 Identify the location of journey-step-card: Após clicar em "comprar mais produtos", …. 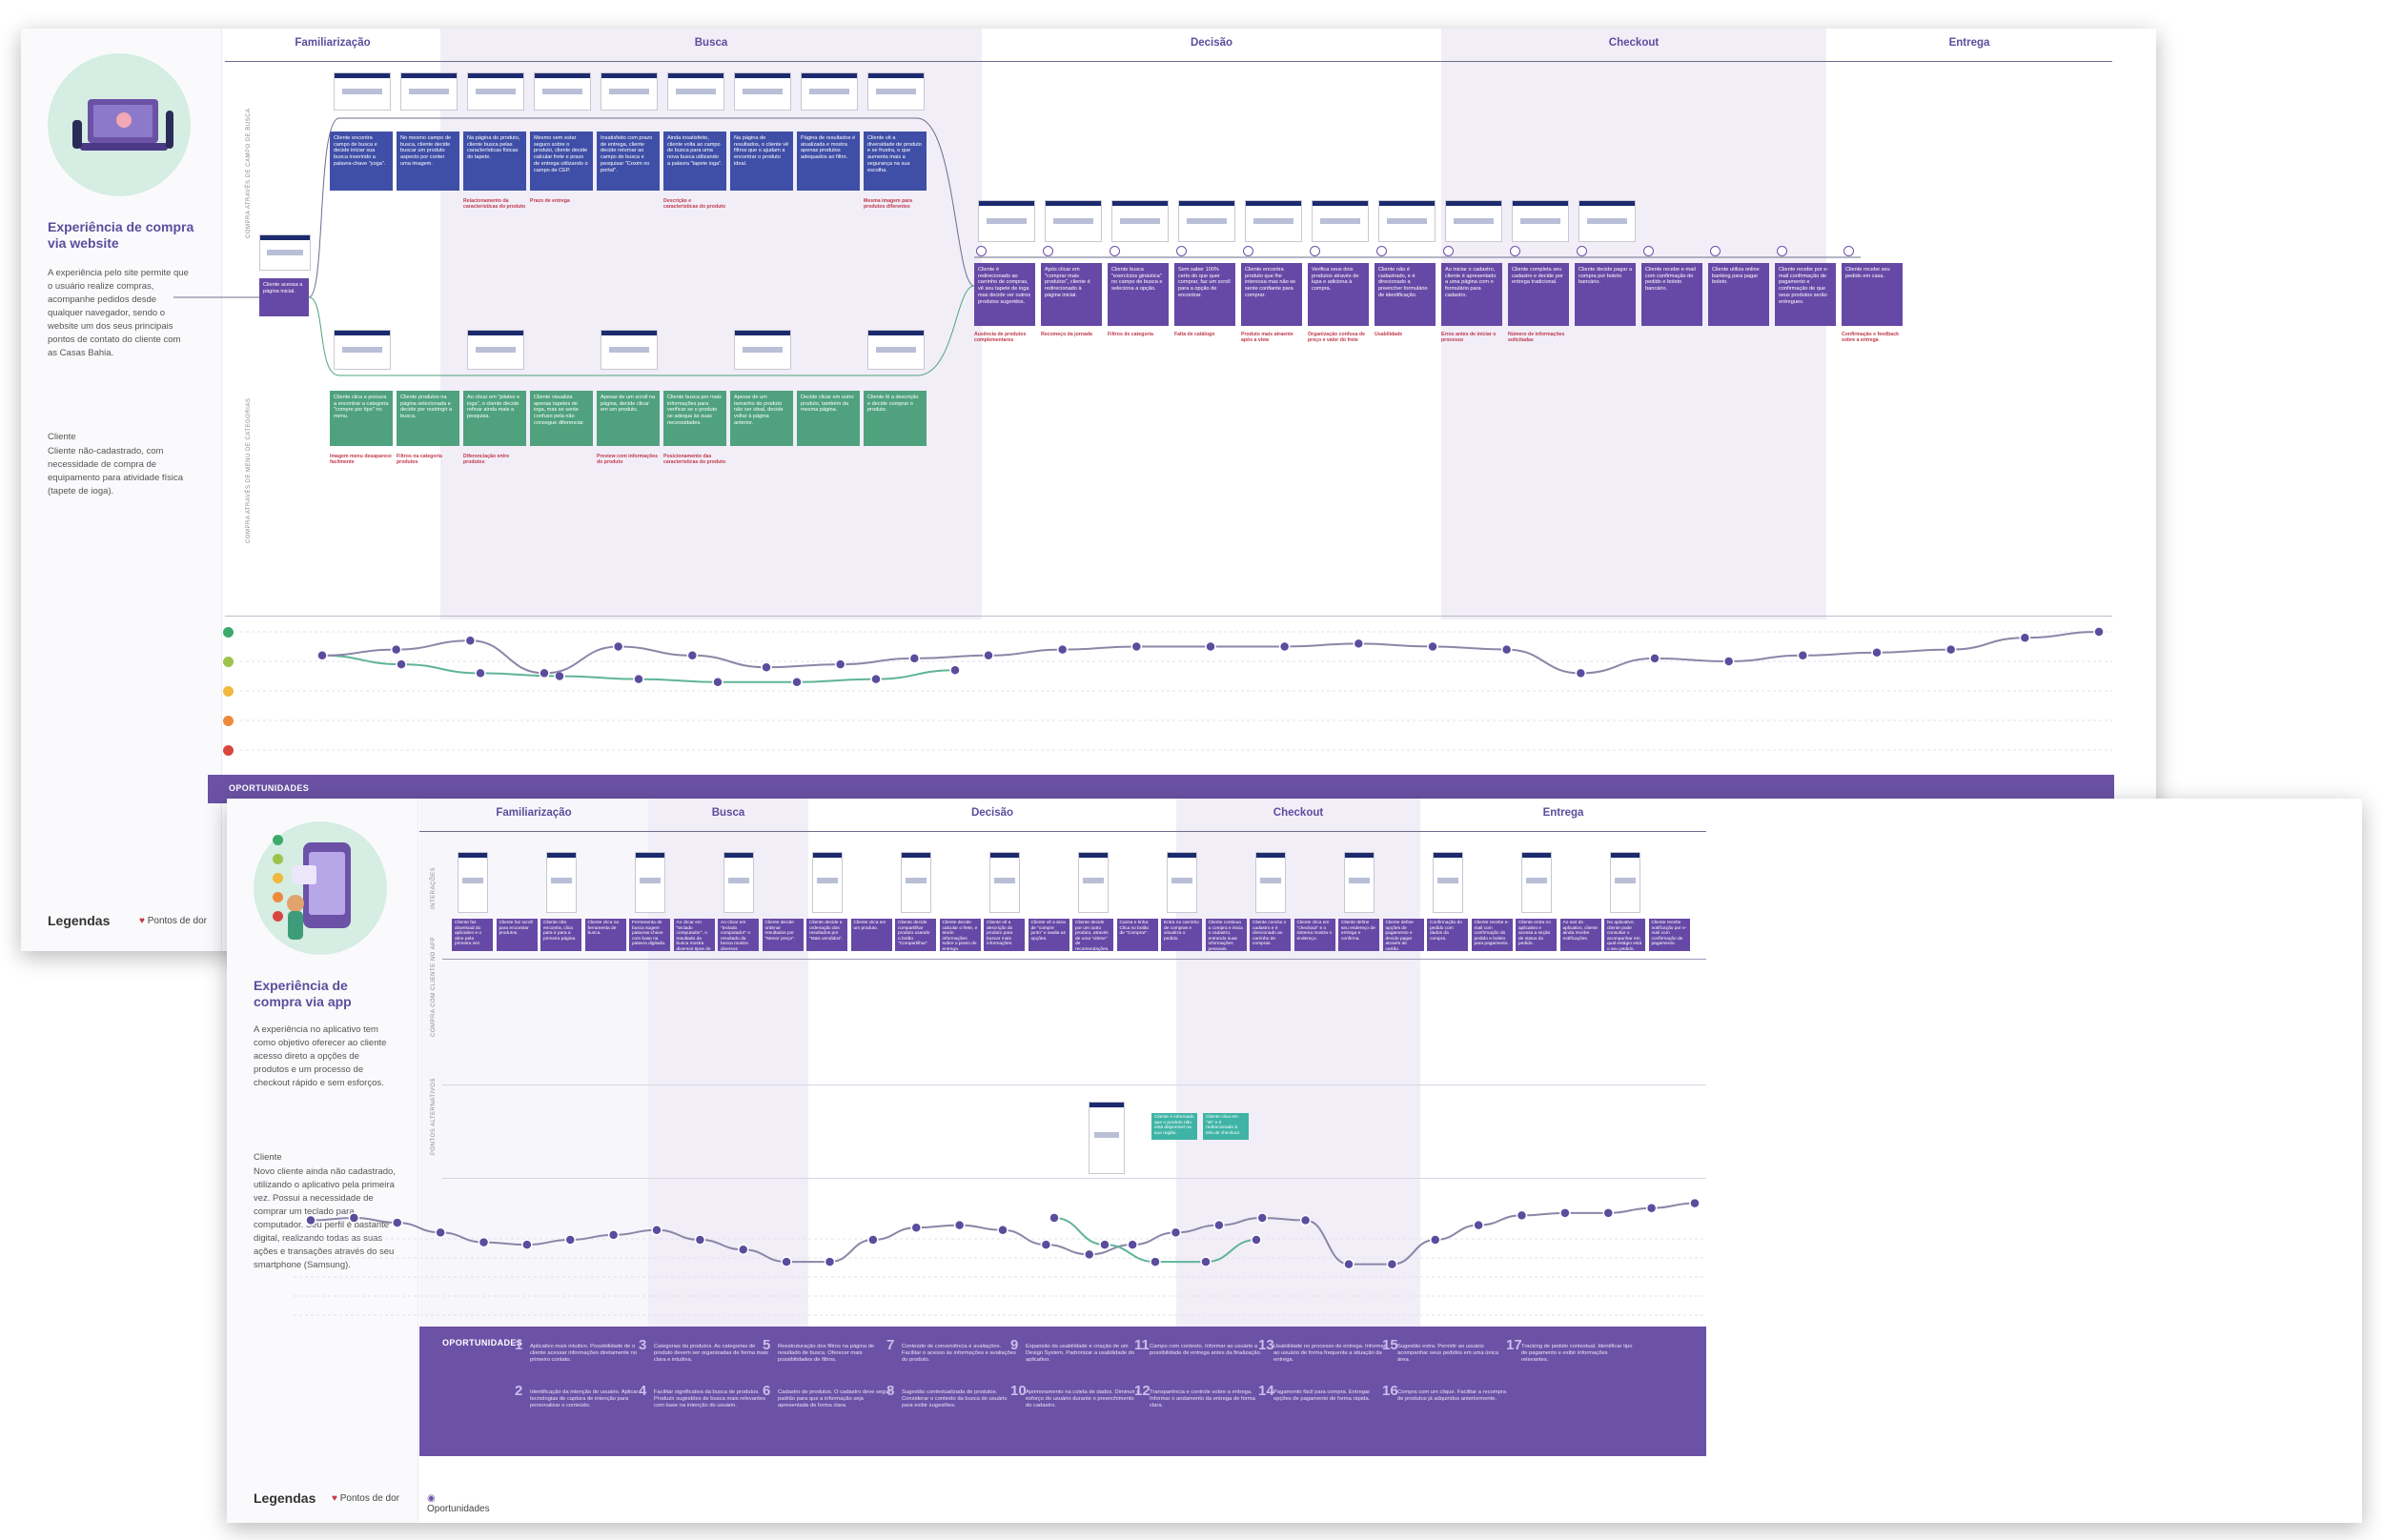
(1071, 294).